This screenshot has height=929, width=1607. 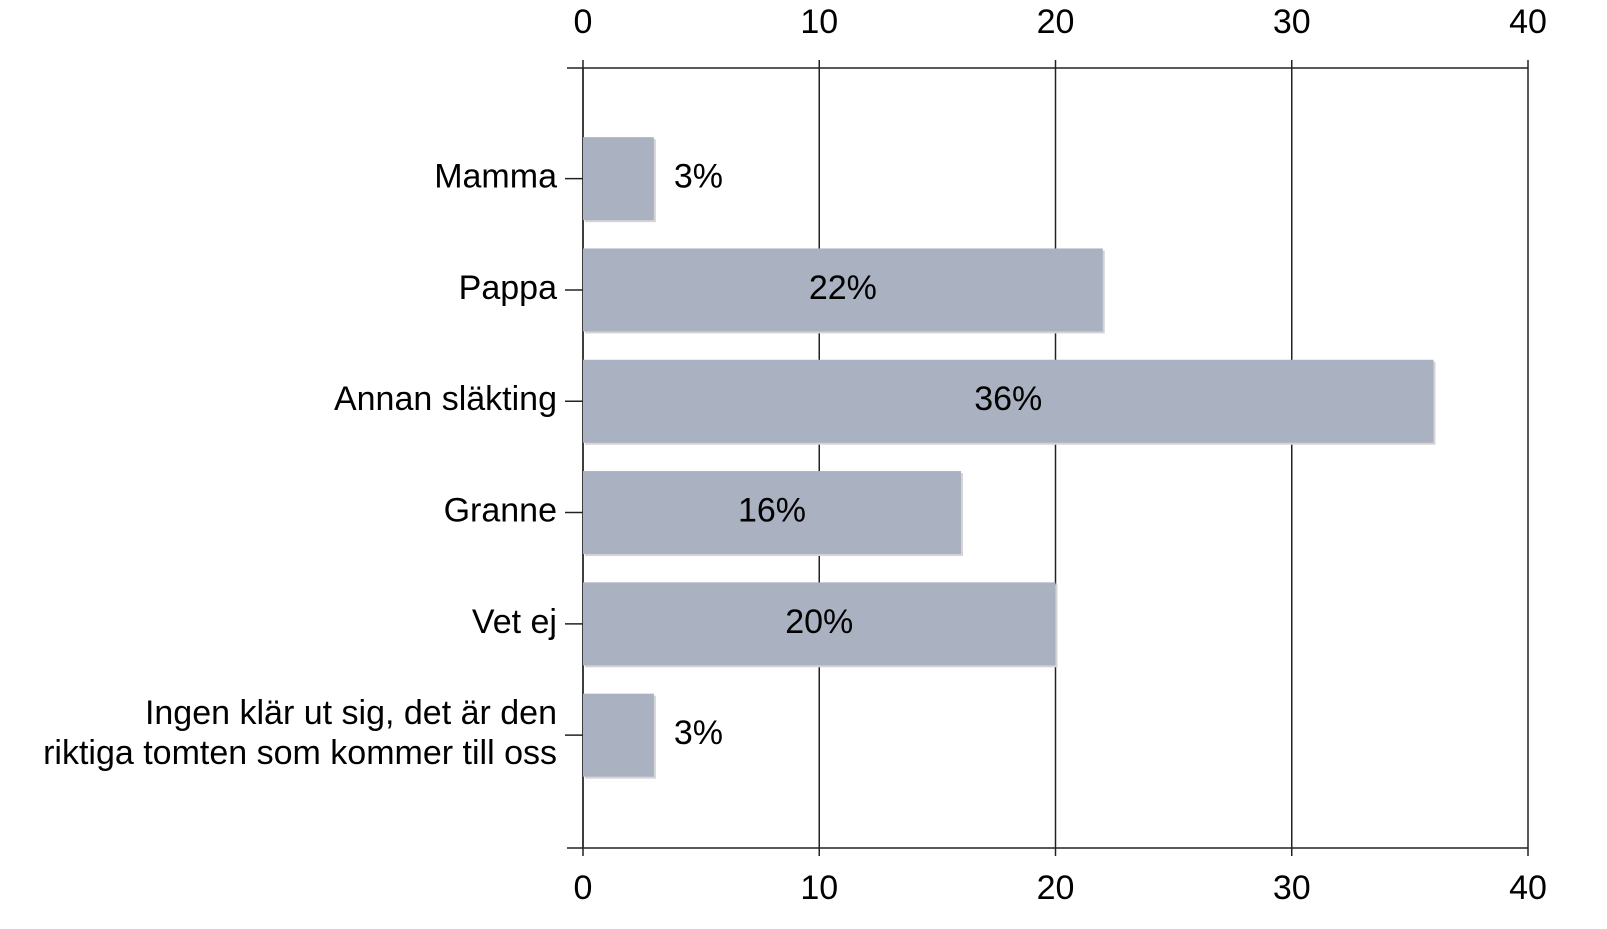 I want to click on x-tick-label-bottom: 0, so click(x=583, y=888).